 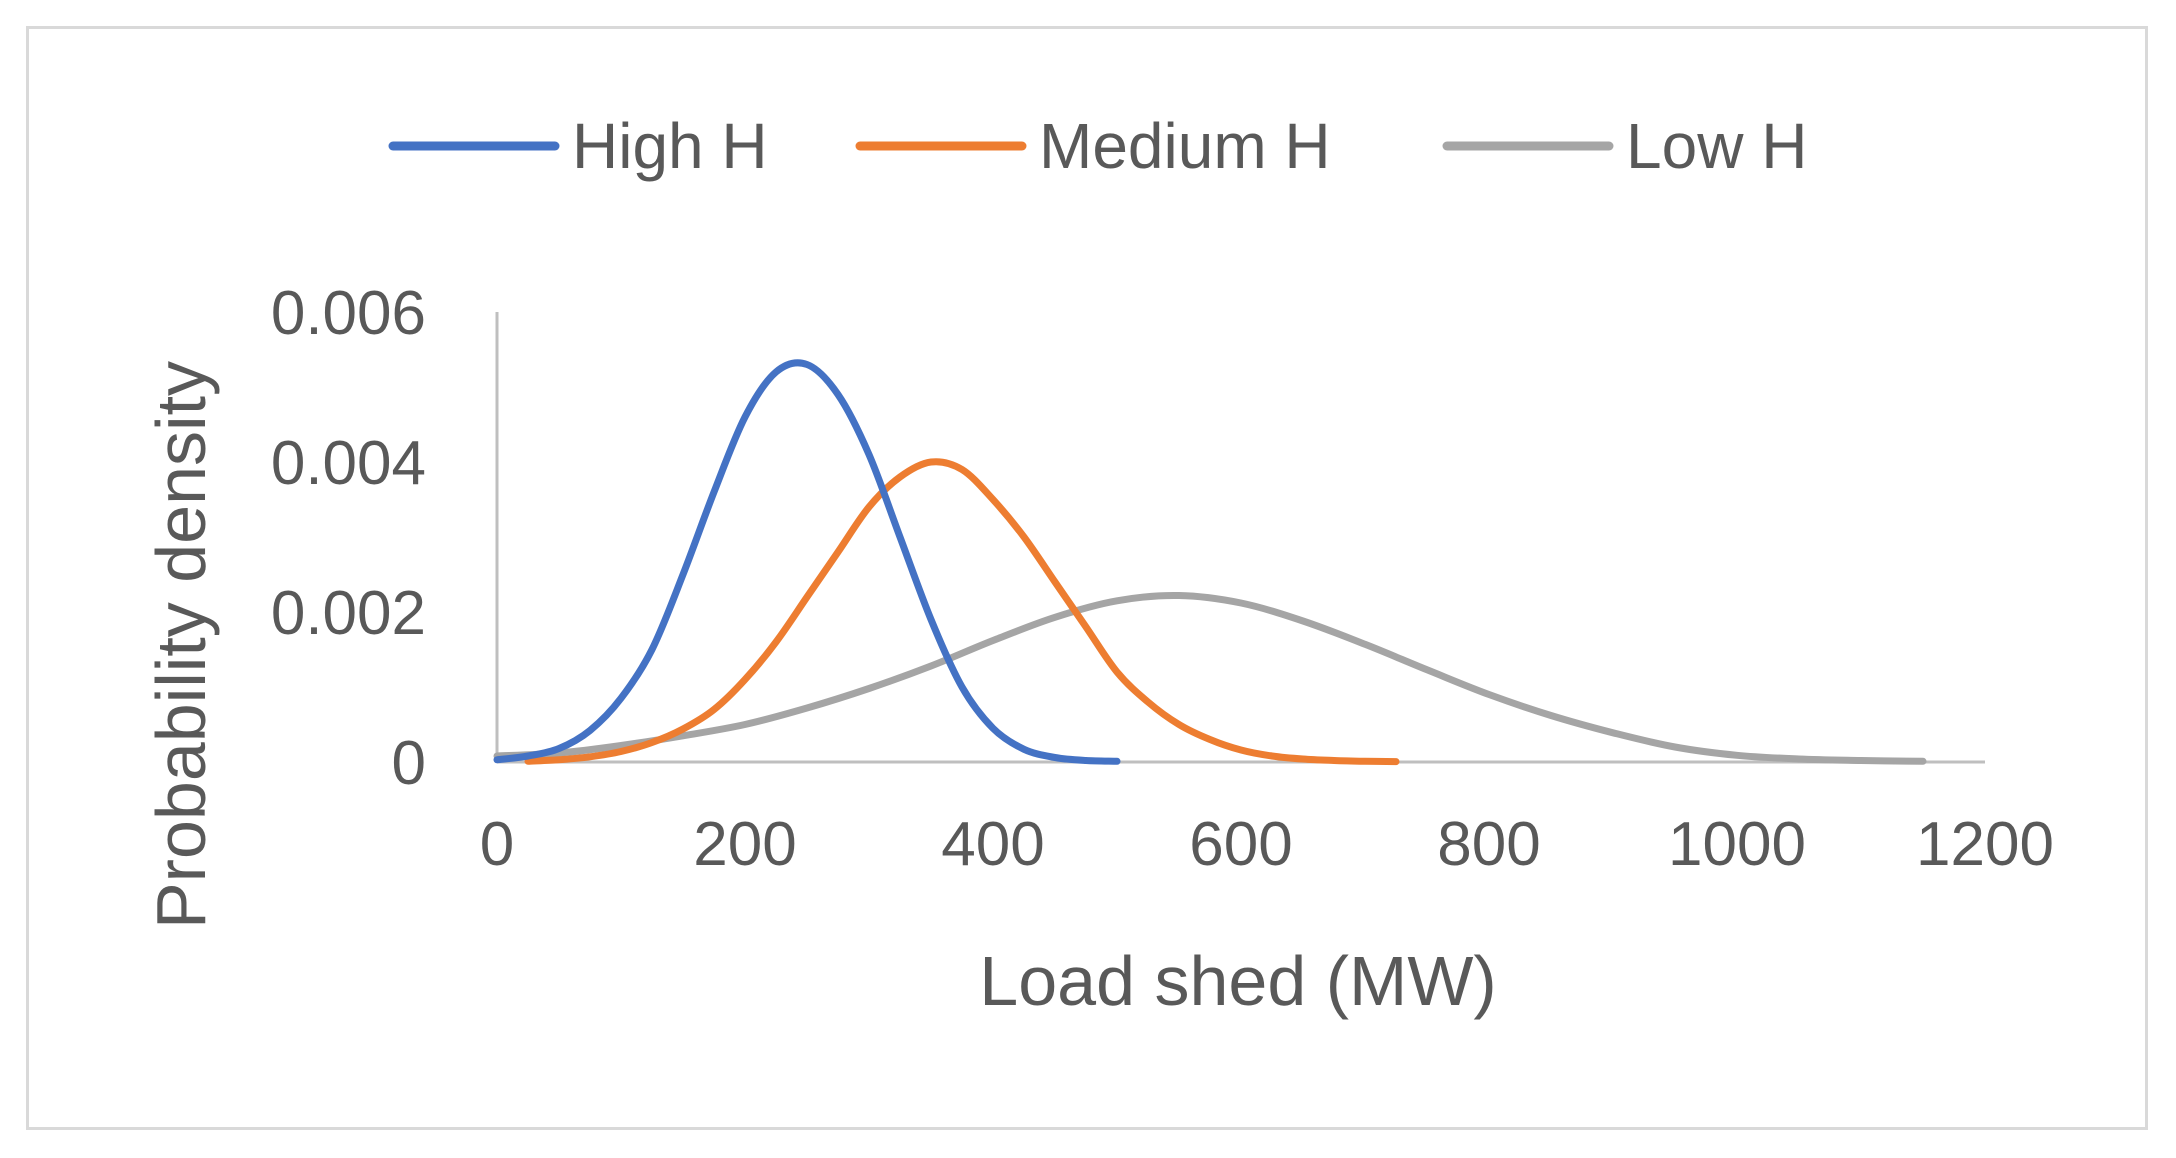 What do you see at coordinates (1240, 844) in the screenshot?
I see `x-tick-label: 600` at bounding box center [1240, 844].